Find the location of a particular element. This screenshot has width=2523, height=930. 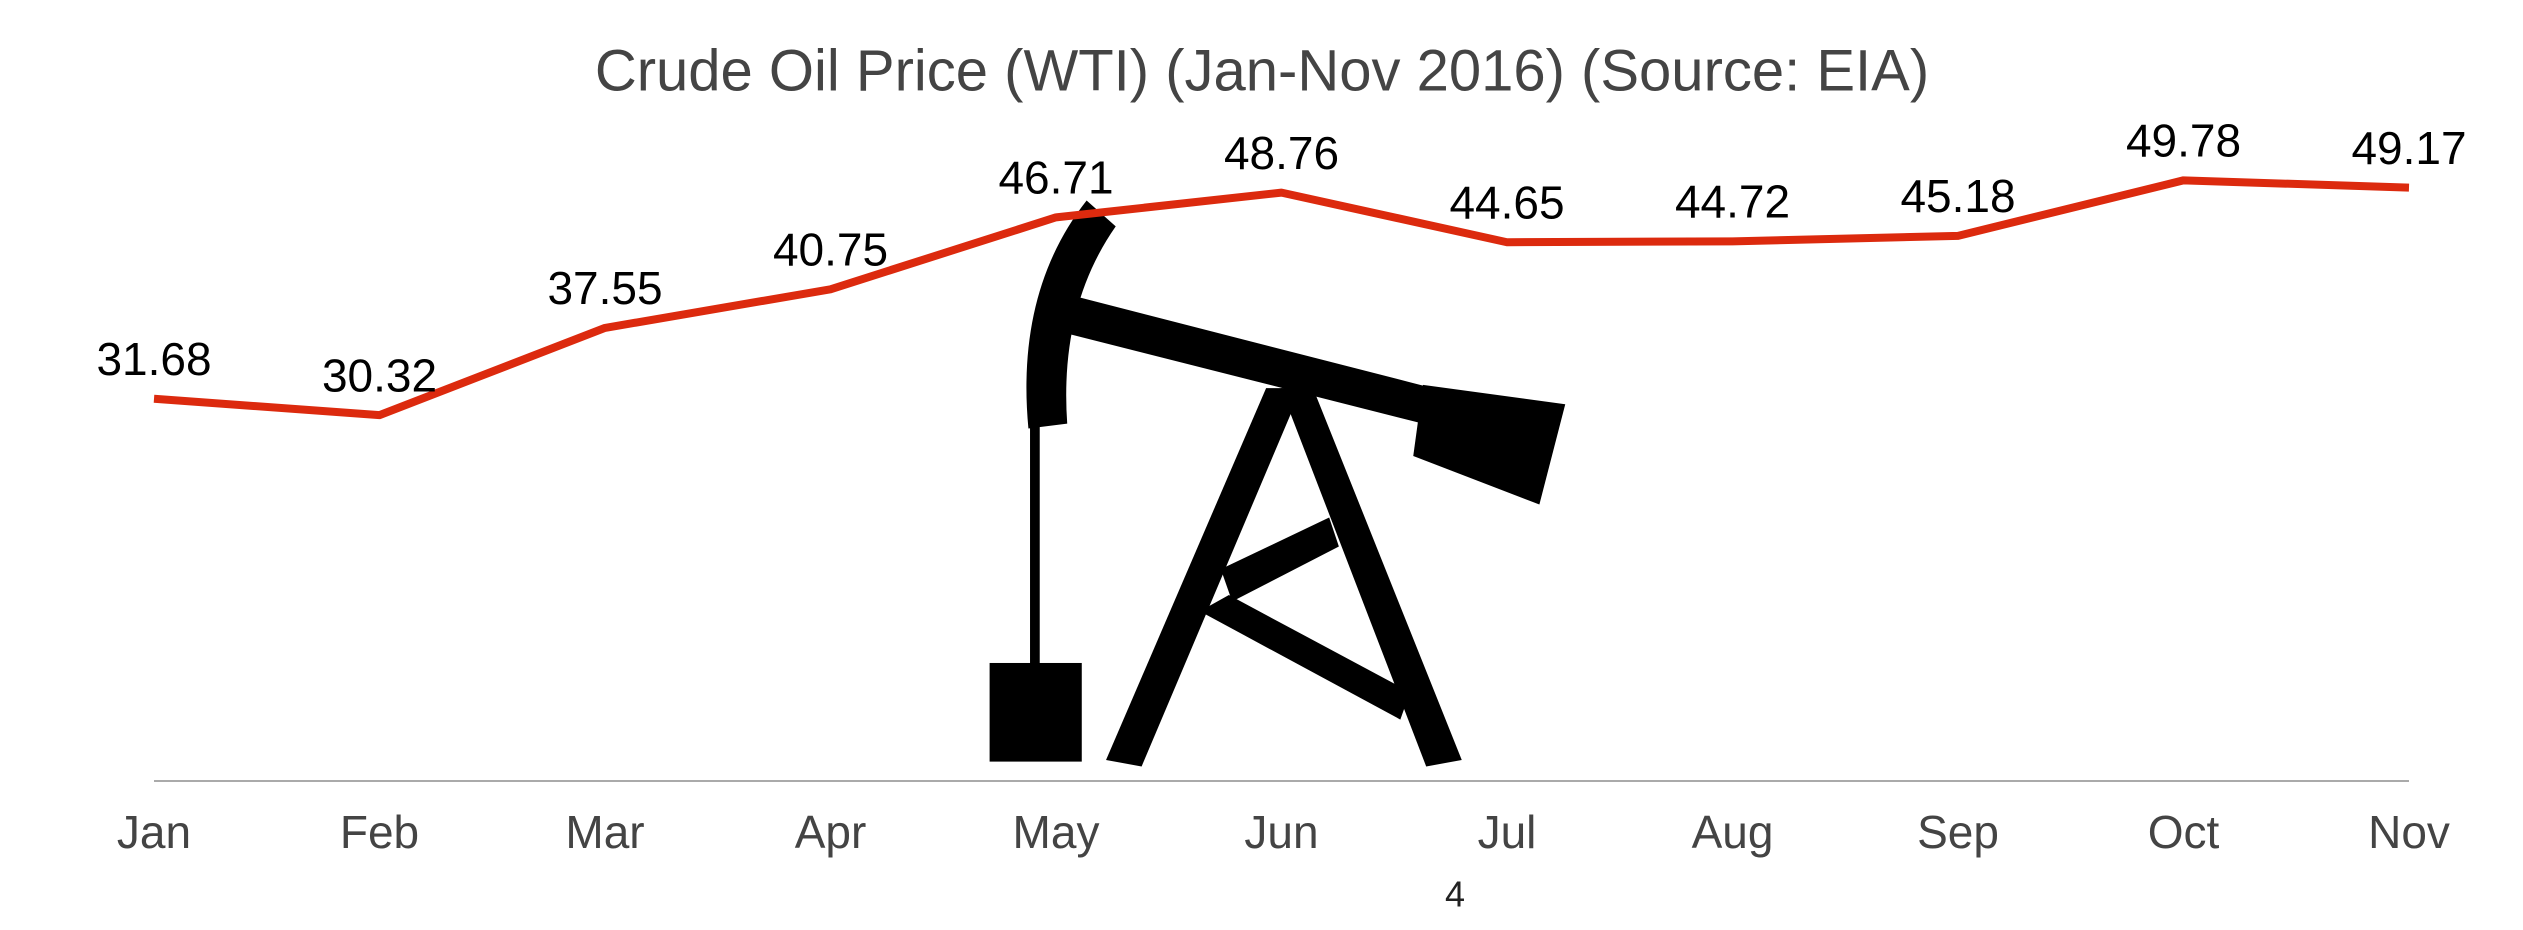

page-number: 4 is located at coordinates (1455, 894).